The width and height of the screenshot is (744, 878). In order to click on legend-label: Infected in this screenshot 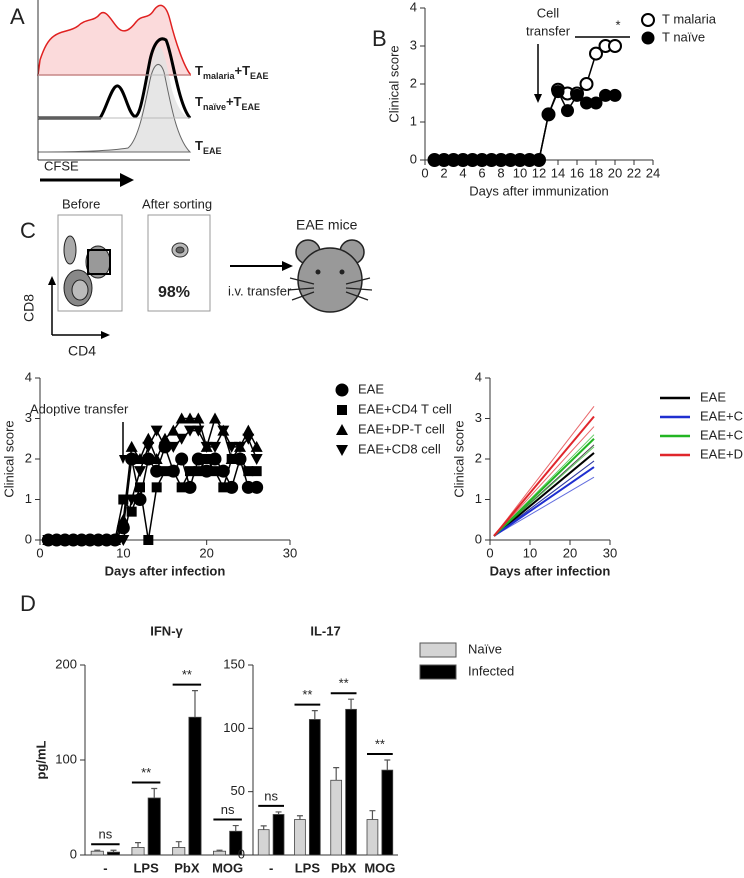, I will do `click(491, 670)`.